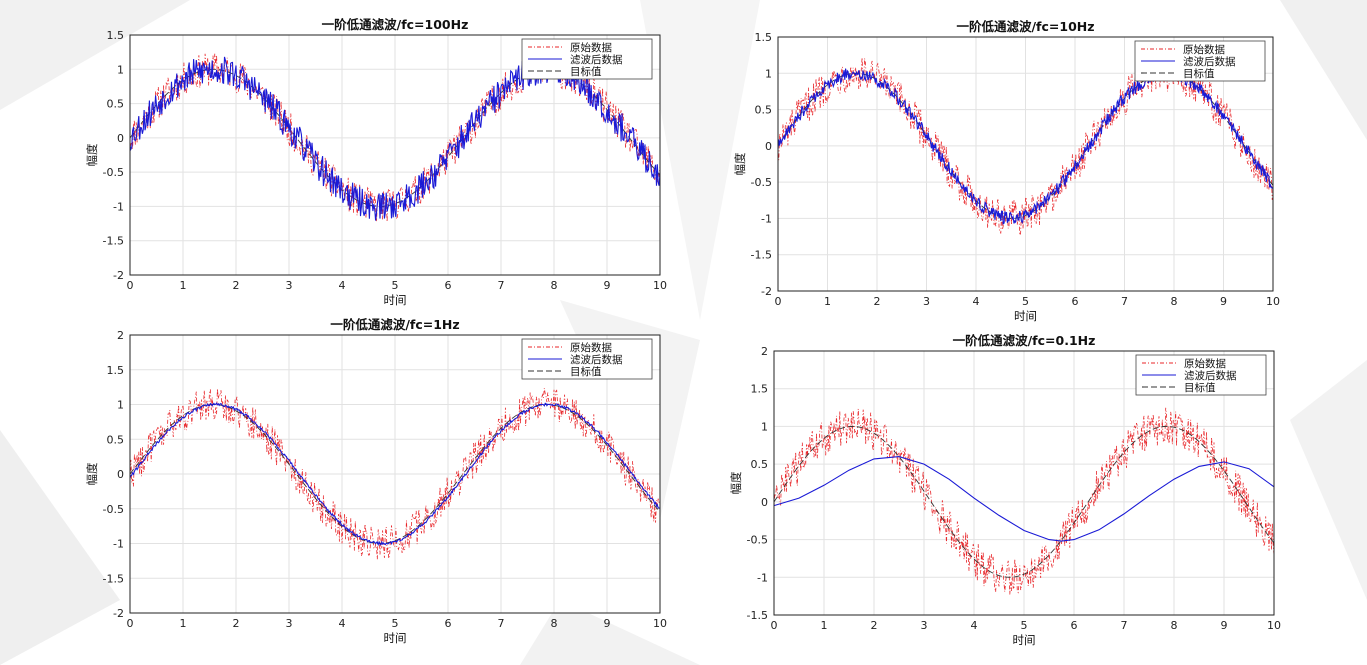  What do you see at coordinates (118, 275) in the screenshot?
I see `y-tick-label: -2` at bounding box center [118, 275].